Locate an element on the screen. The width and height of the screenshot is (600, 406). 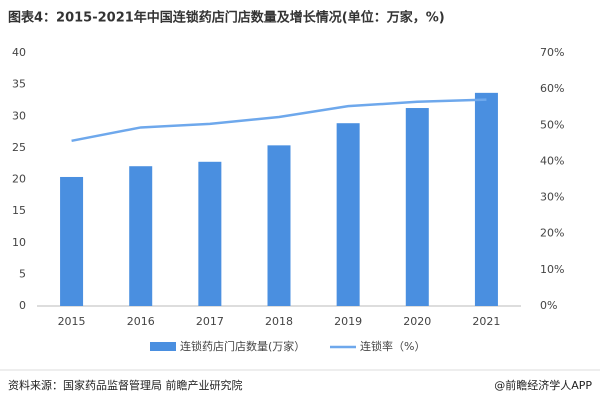
credit: @前瞻经济学人APP is located at coordinates (543, 385).